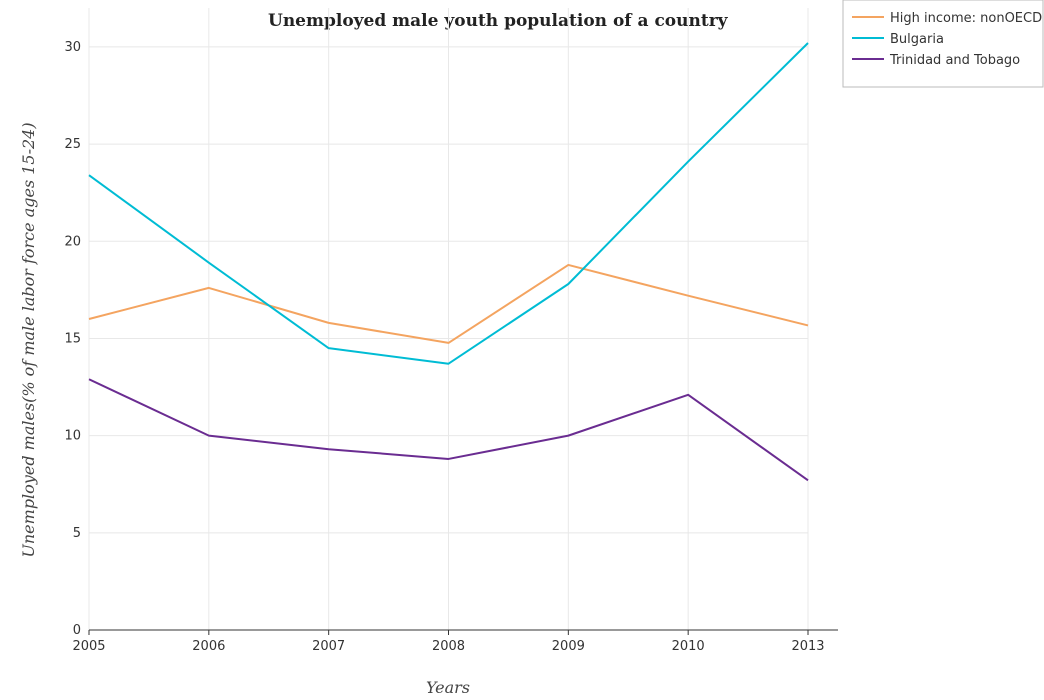  What do you see at coordinates (966, 18) in the screenshot?
I see `legend-label-high-income-nonoecd: High income: nonOECD` at bounding box center [966, 18].